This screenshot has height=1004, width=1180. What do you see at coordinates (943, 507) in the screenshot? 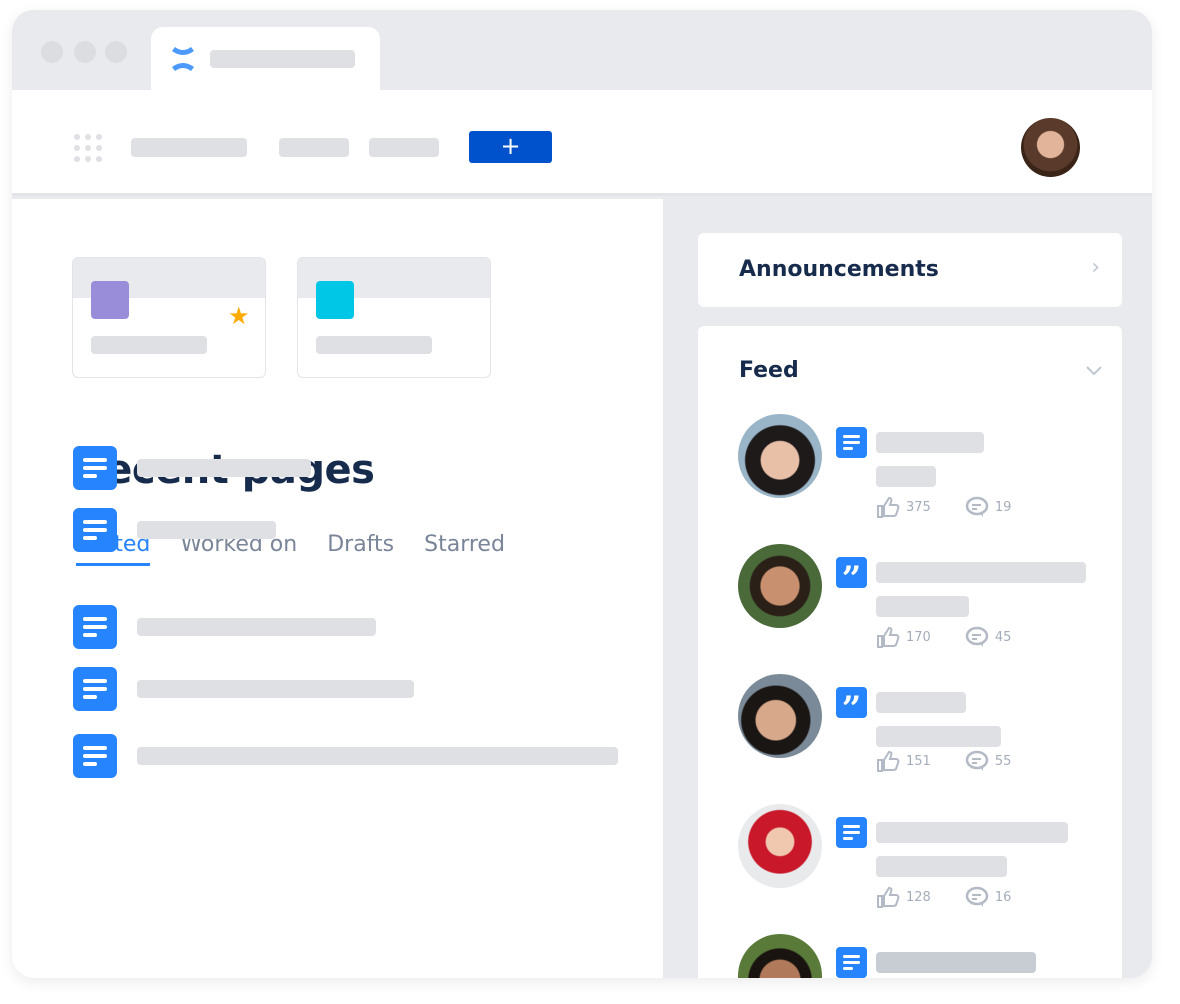
I see `feed-stats: 375 19` at bounding box center [943, 507].